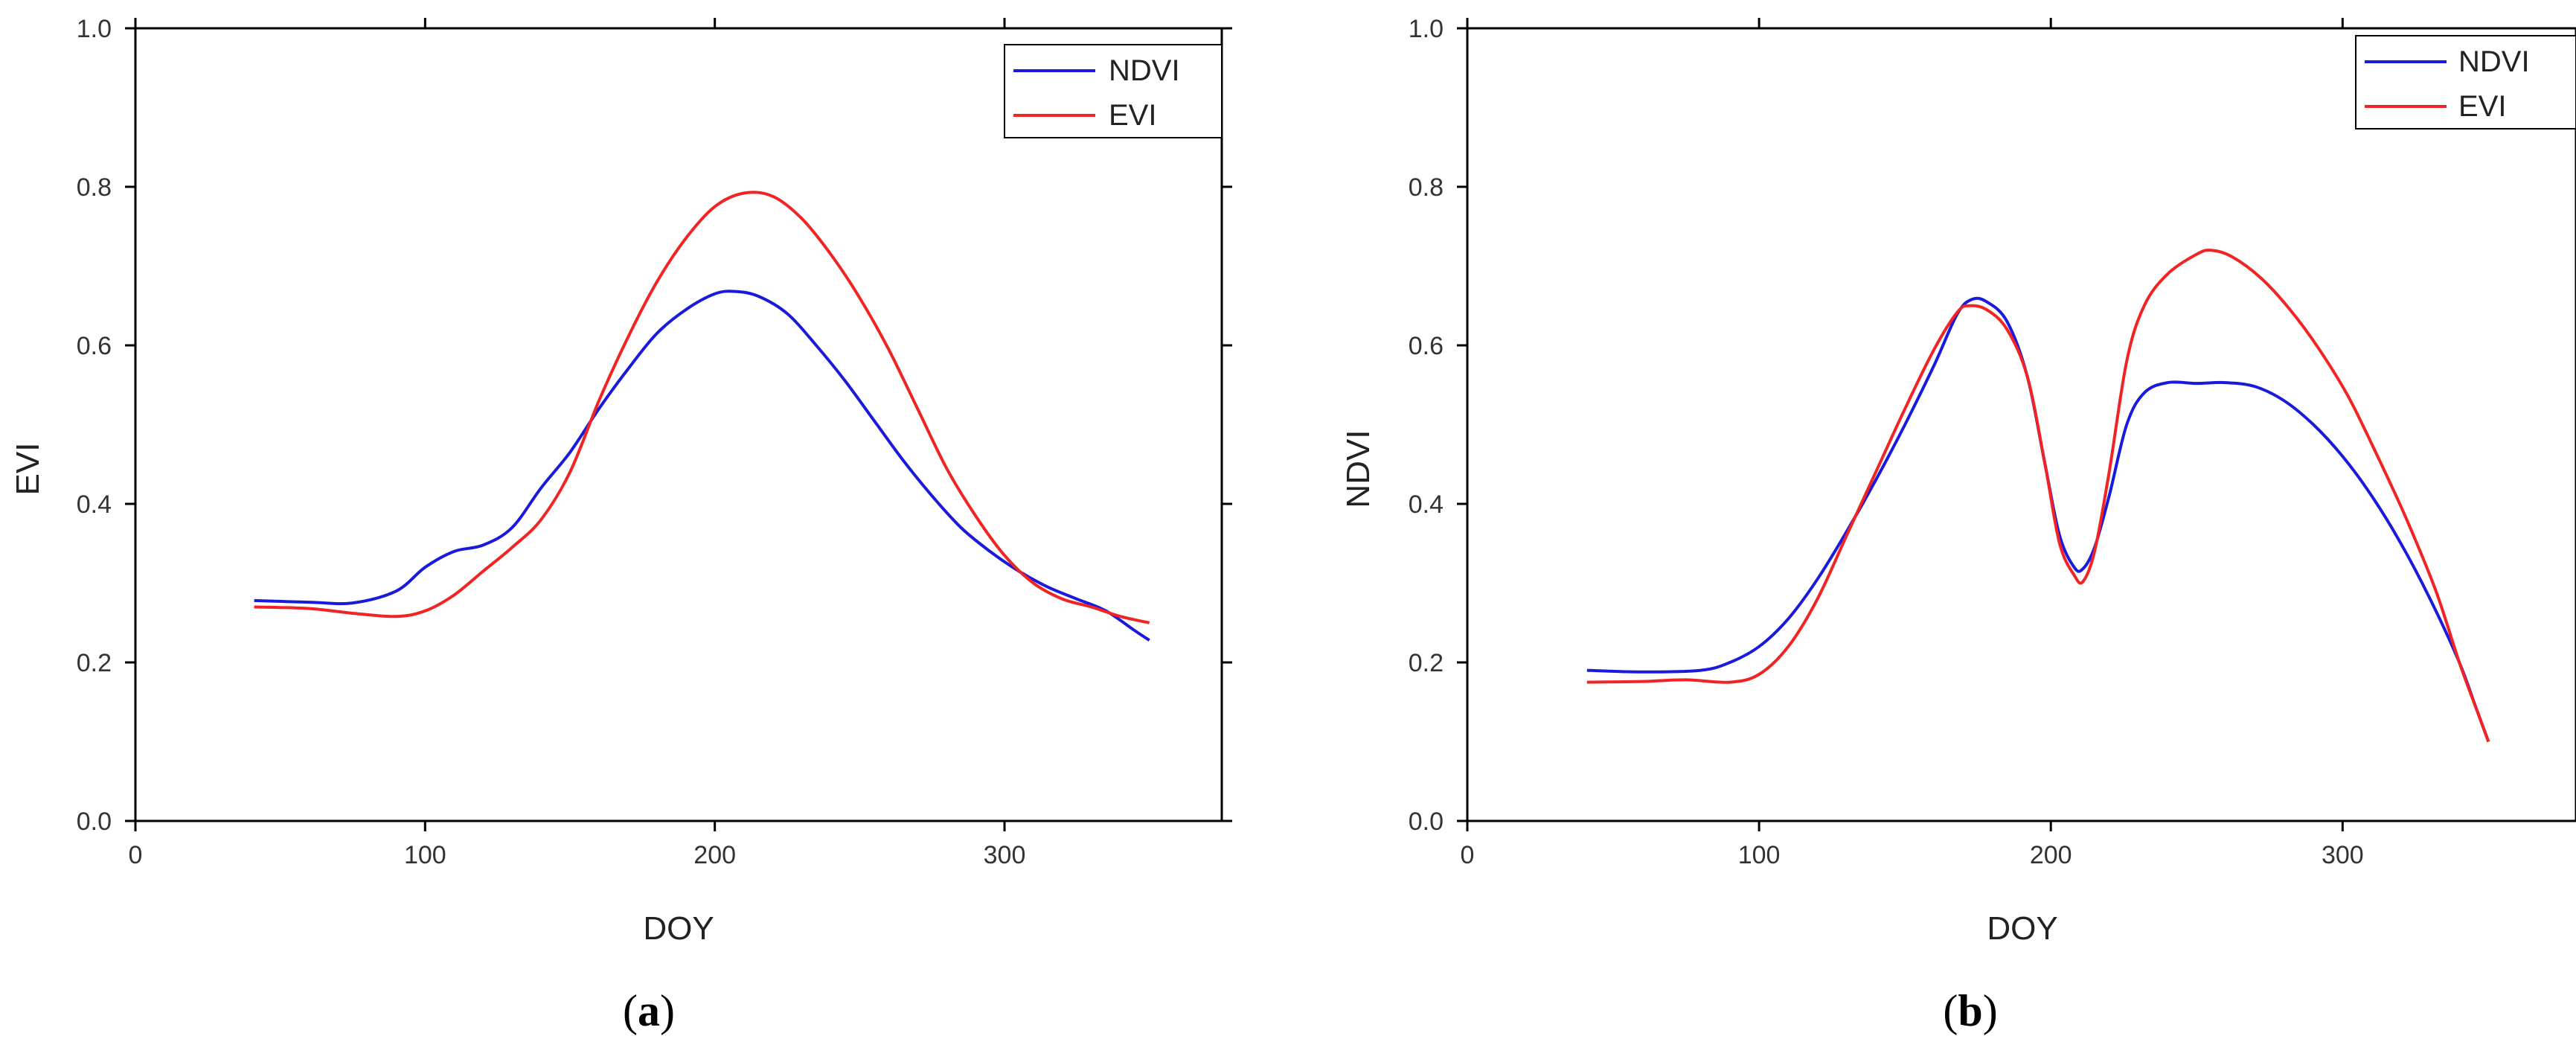 This screenshot has height=1042, width=2576. What do you see at coordinates (1358, 469) in the screenshot?
I see `y-axis-label: NDVI` at bounding box center [1358, 469].